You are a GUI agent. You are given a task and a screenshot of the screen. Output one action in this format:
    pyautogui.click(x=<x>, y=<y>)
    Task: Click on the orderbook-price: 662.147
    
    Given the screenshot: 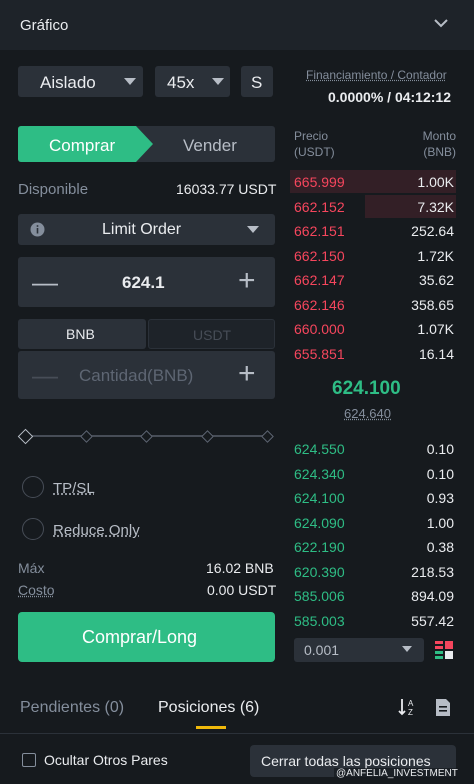 What is the action you would take?
    pyautogui.click(x=319, y=280)
    